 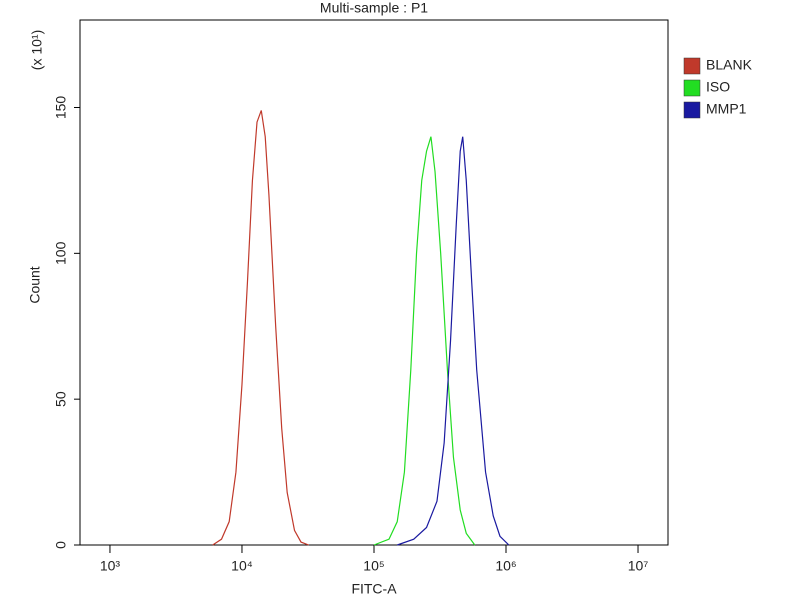 What do you see at coordinates (61, 253) in the screenshot?
I see `y-tick-label: 100` at bounding box center [61, 253].